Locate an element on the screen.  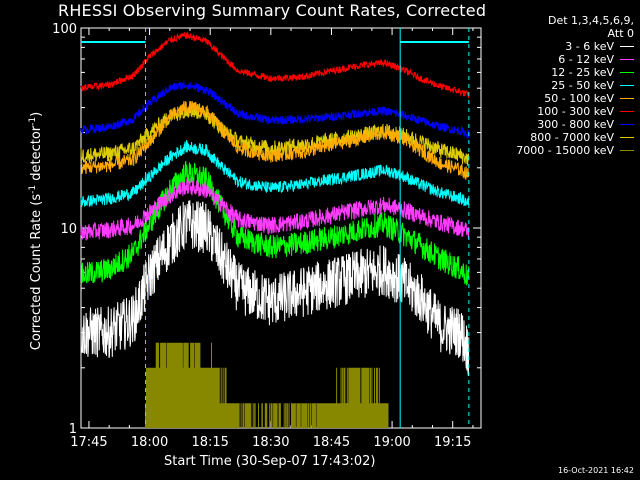
x-tick-label: 18:15 is located at coordinates (209, 442).